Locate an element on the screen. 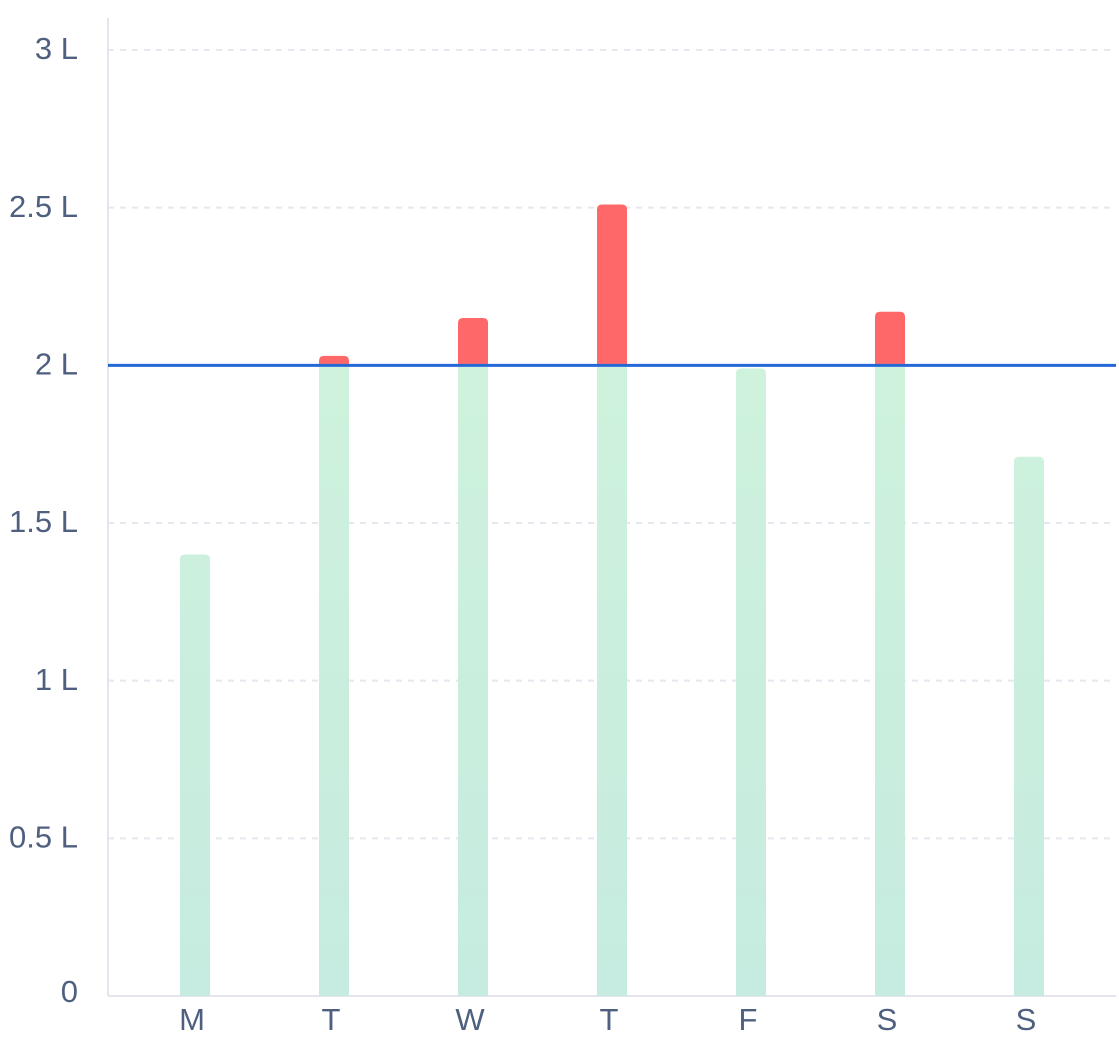  y-tick-label: 0 is located at coordinates (69, 991).